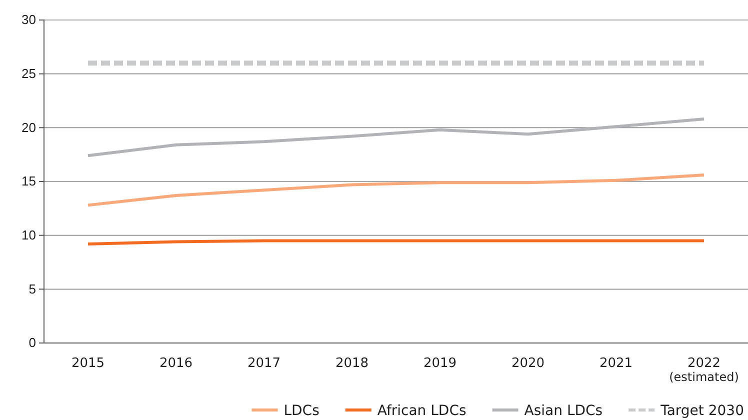  Describe the element at coordinates (440, 363) in the screenshot. I see `x-tick-label: 2019` at that location.